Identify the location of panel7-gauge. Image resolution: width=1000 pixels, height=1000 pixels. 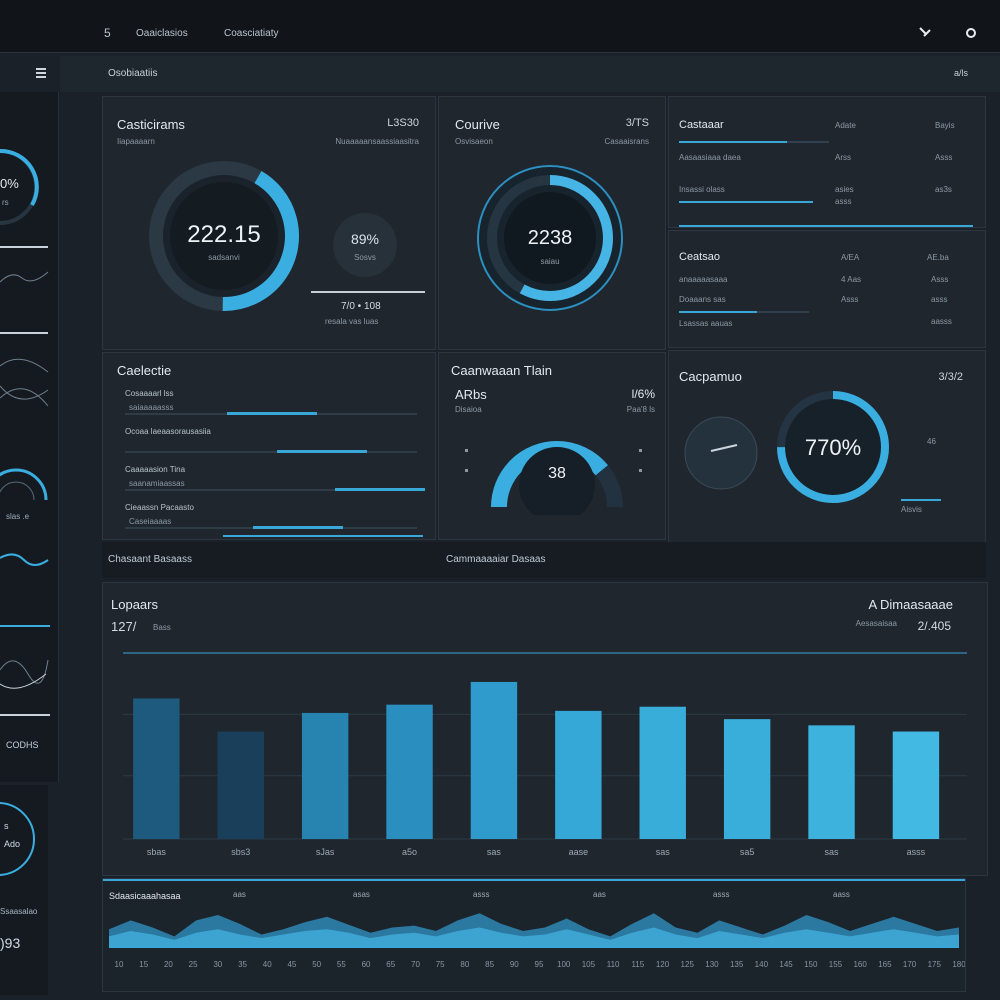
(833, 447).